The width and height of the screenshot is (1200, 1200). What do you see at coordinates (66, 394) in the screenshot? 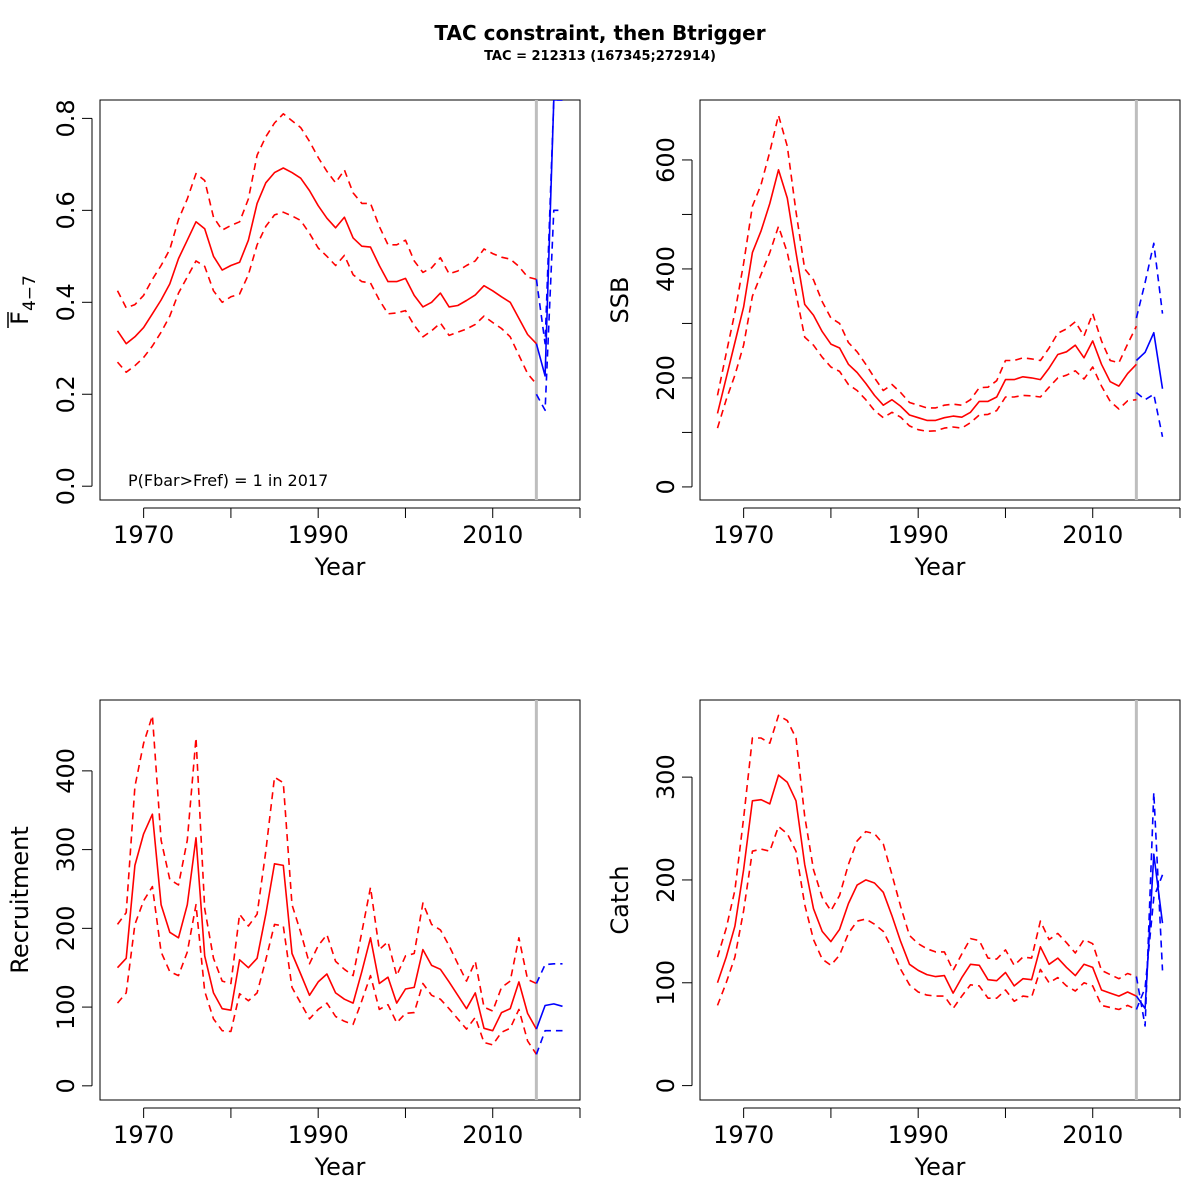
I see `y-tick-label: 0.2` at bounding box center [66, 394].